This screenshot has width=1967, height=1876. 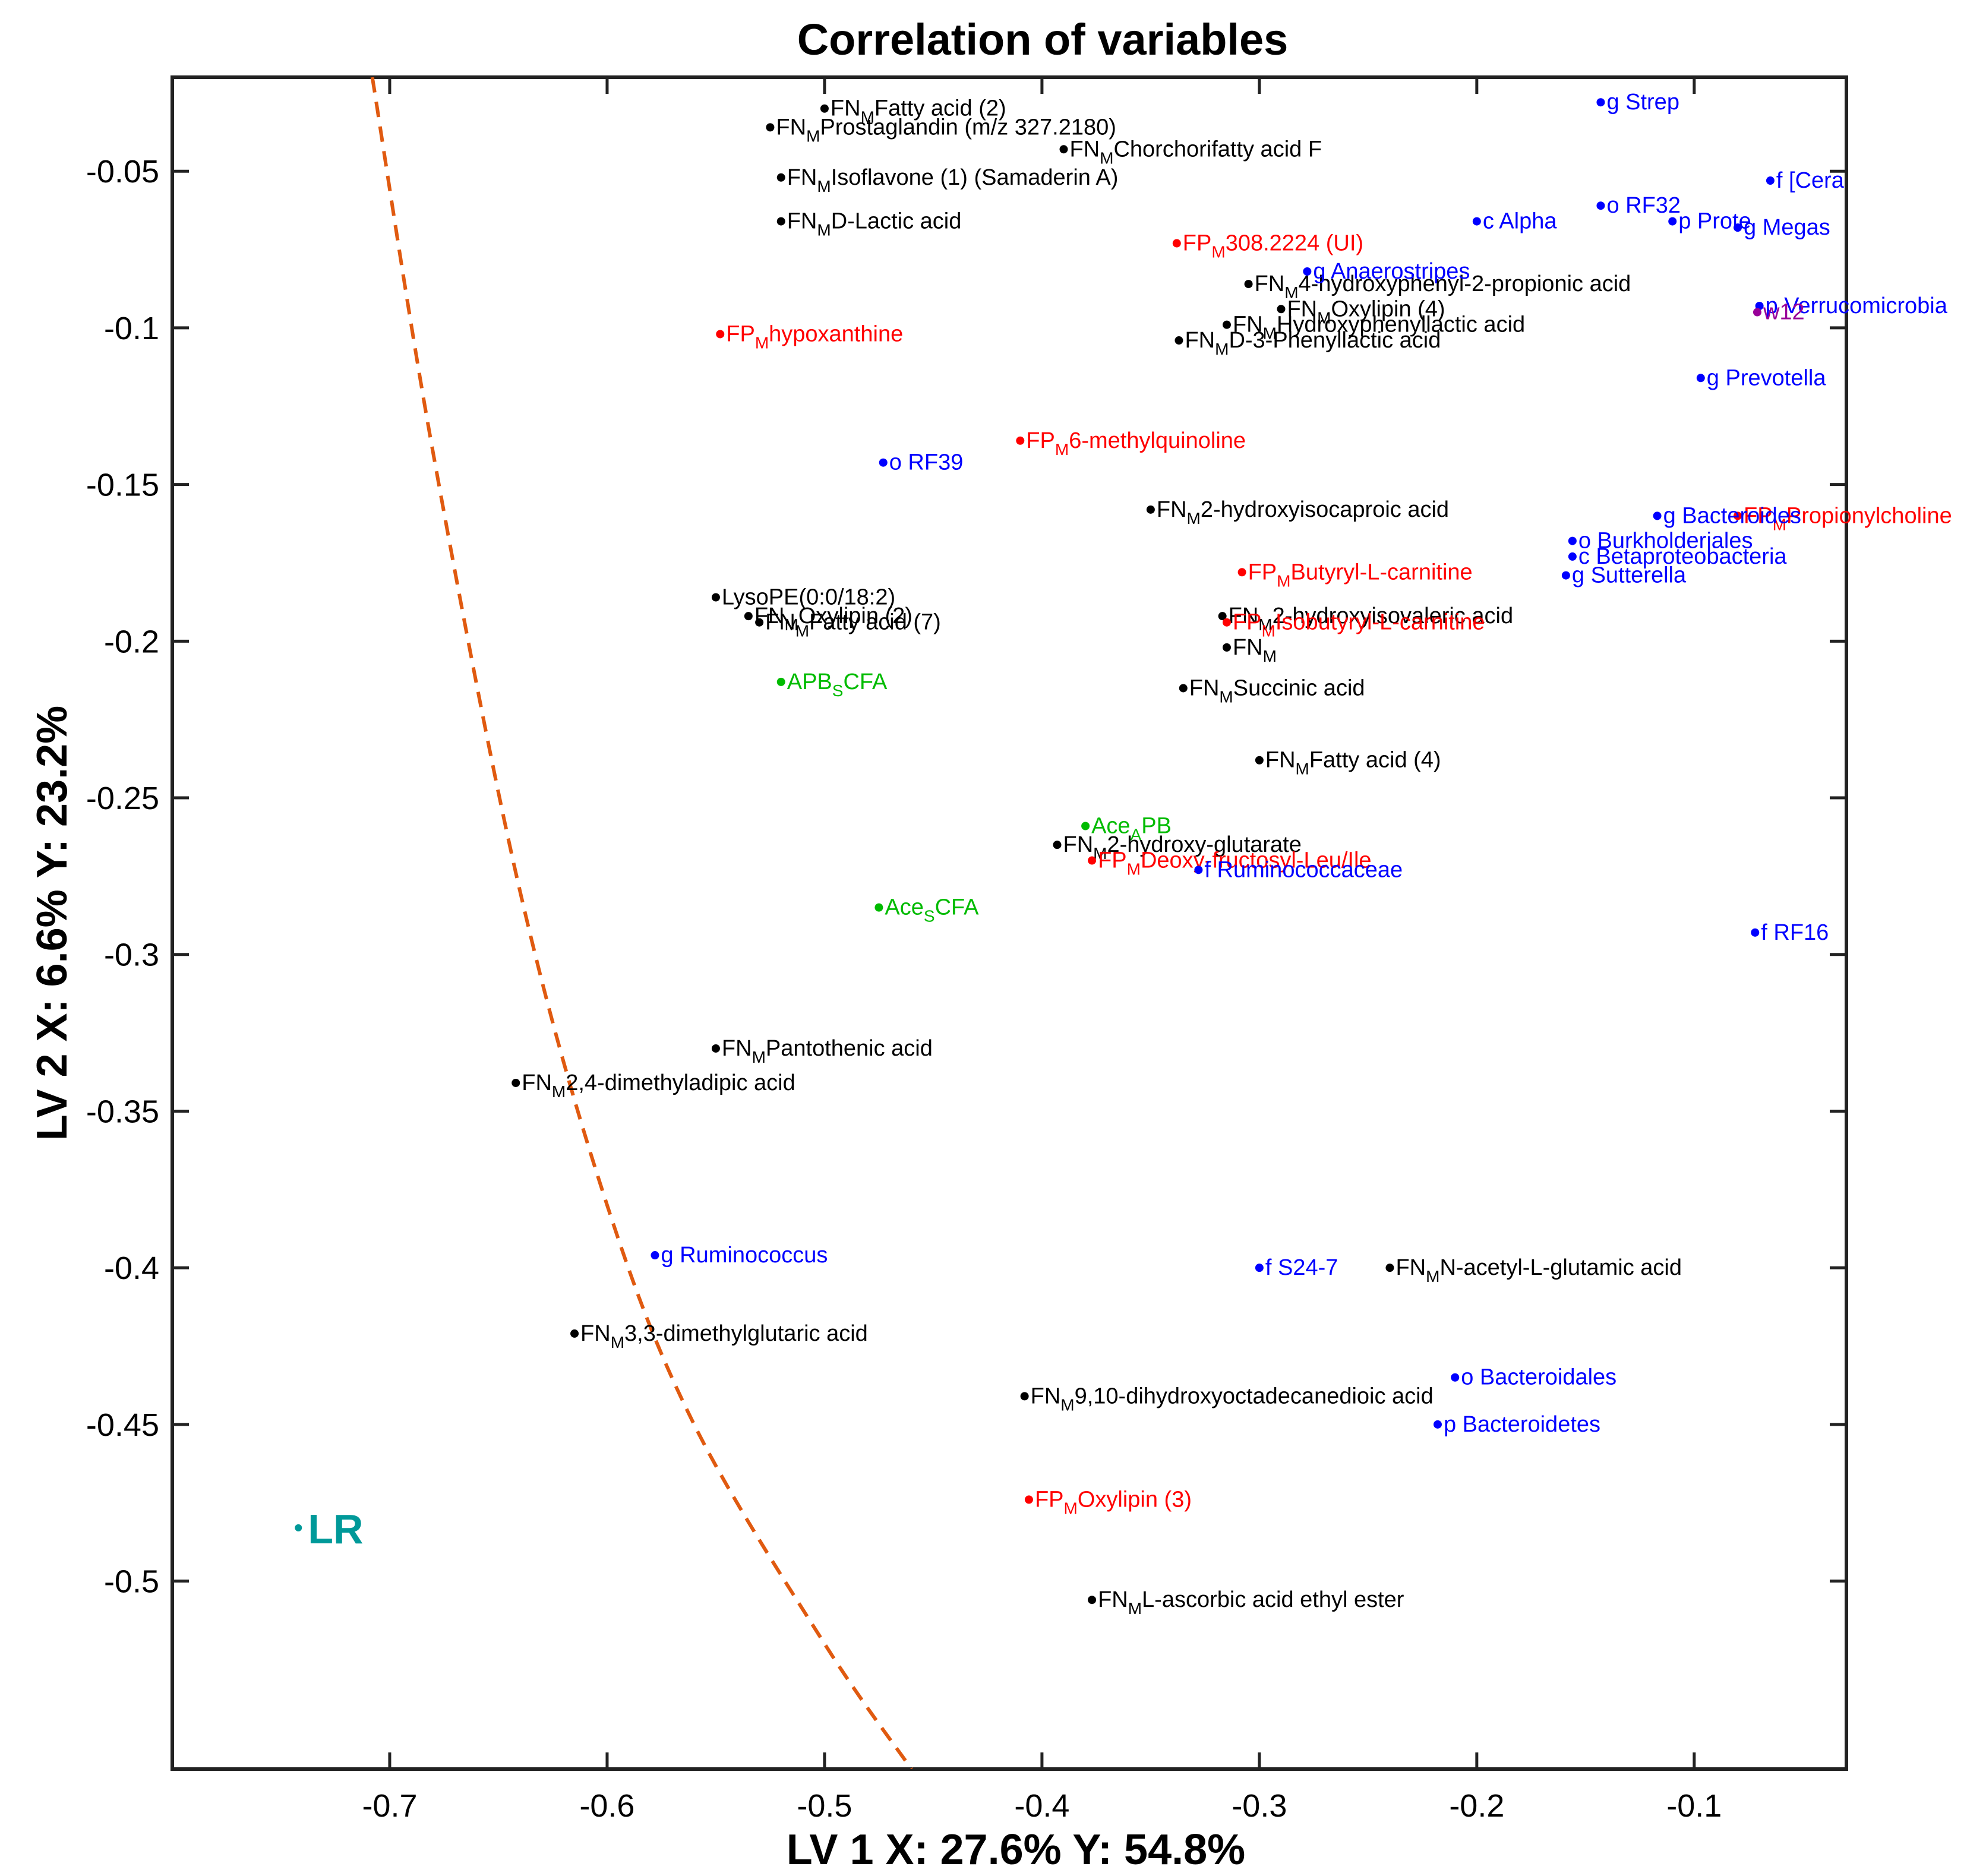 I want to click on data-point: p Bacteroidetes, so click(x=1516, y=1424).